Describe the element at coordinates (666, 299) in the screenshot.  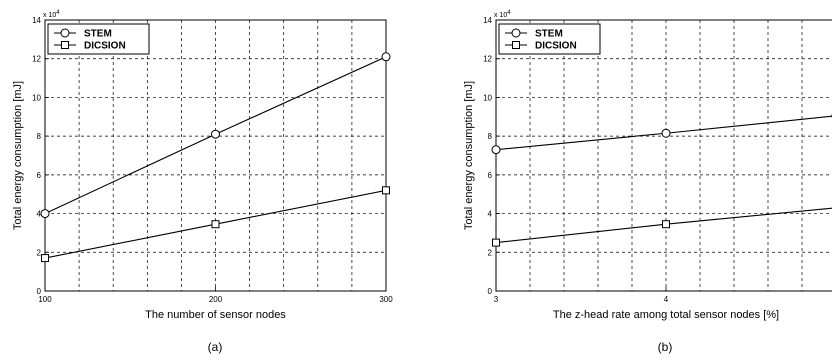
I see `x-tick-label: 4` at that location.